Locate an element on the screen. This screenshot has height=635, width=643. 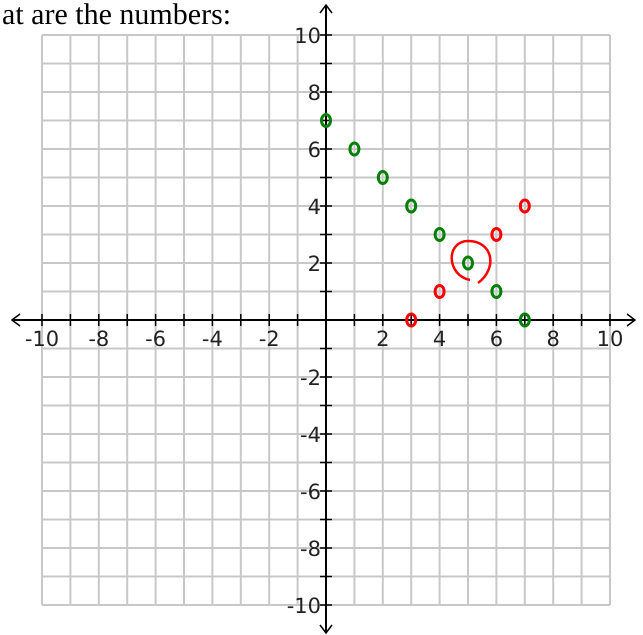
x-tick-label: 10 is located at coordinates (610, 339).